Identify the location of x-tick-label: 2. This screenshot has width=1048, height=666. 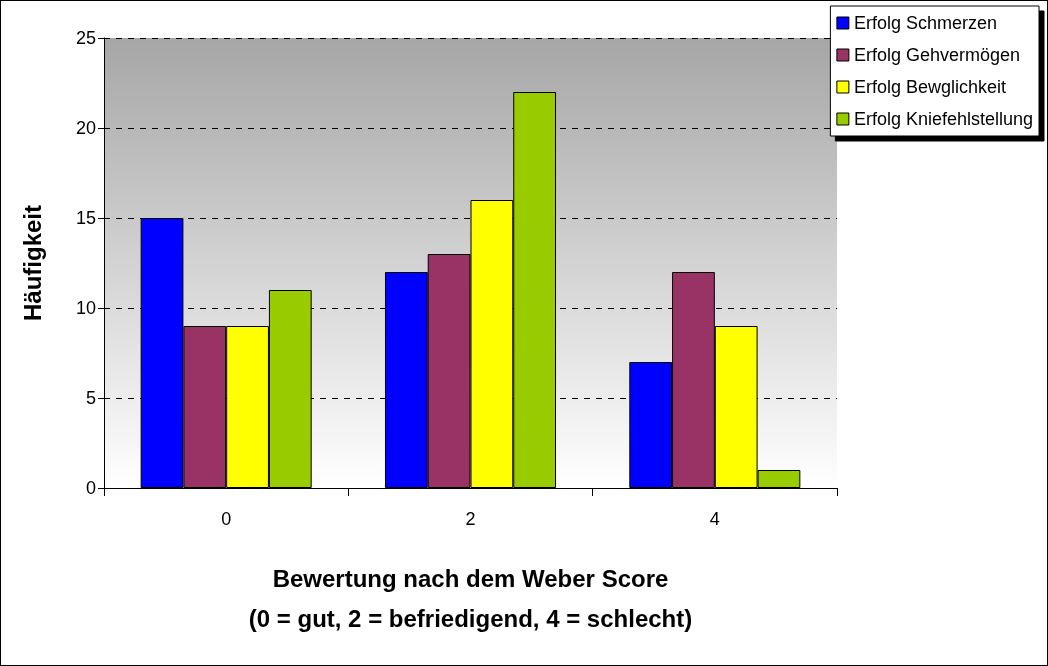
(470, 519).